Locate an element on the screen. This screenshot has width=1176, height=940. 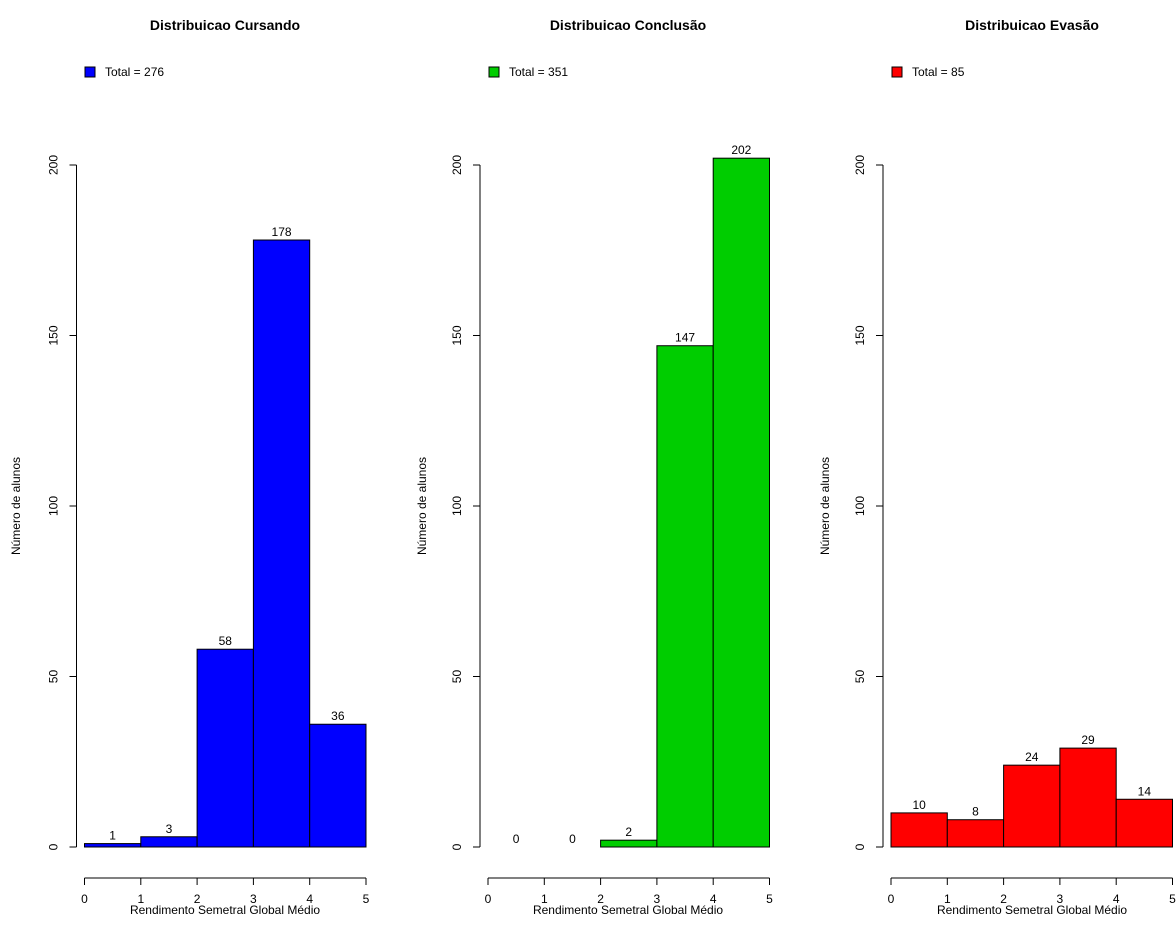
bar-value-label: 14 is located at coordinates (1145, 791).